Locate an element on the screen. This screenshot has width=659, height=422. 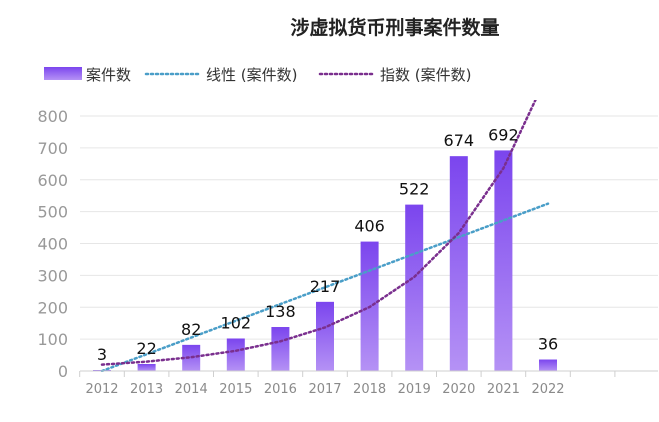
y-tick-label: 700 is located at coordinates (52, 148).